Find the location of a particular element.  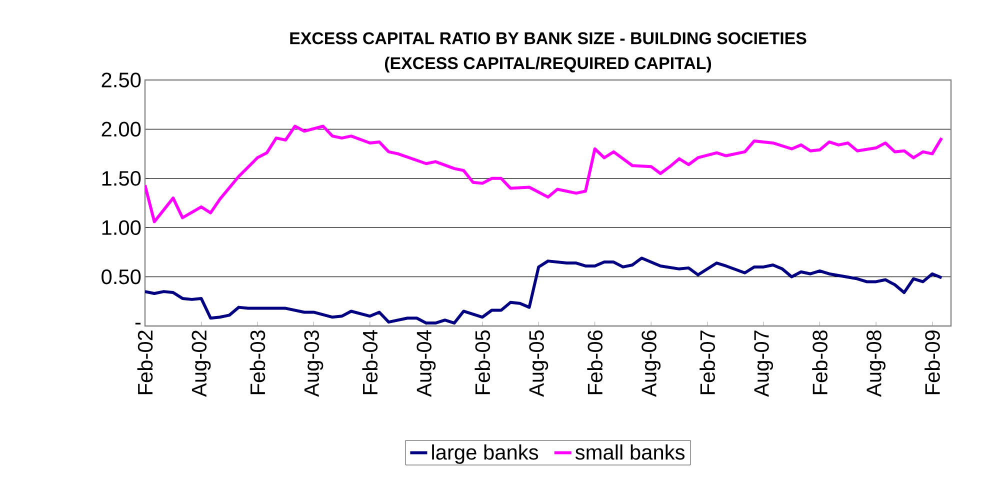

x-tick-label: Feb-09 is located at coordinates (932, 362).